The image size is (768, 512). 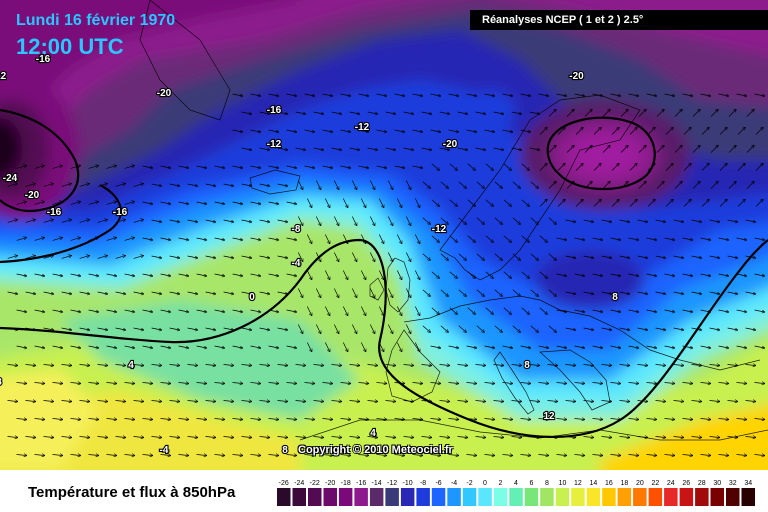 I want to click on contour-label: 8, so click(x=285, y=450).